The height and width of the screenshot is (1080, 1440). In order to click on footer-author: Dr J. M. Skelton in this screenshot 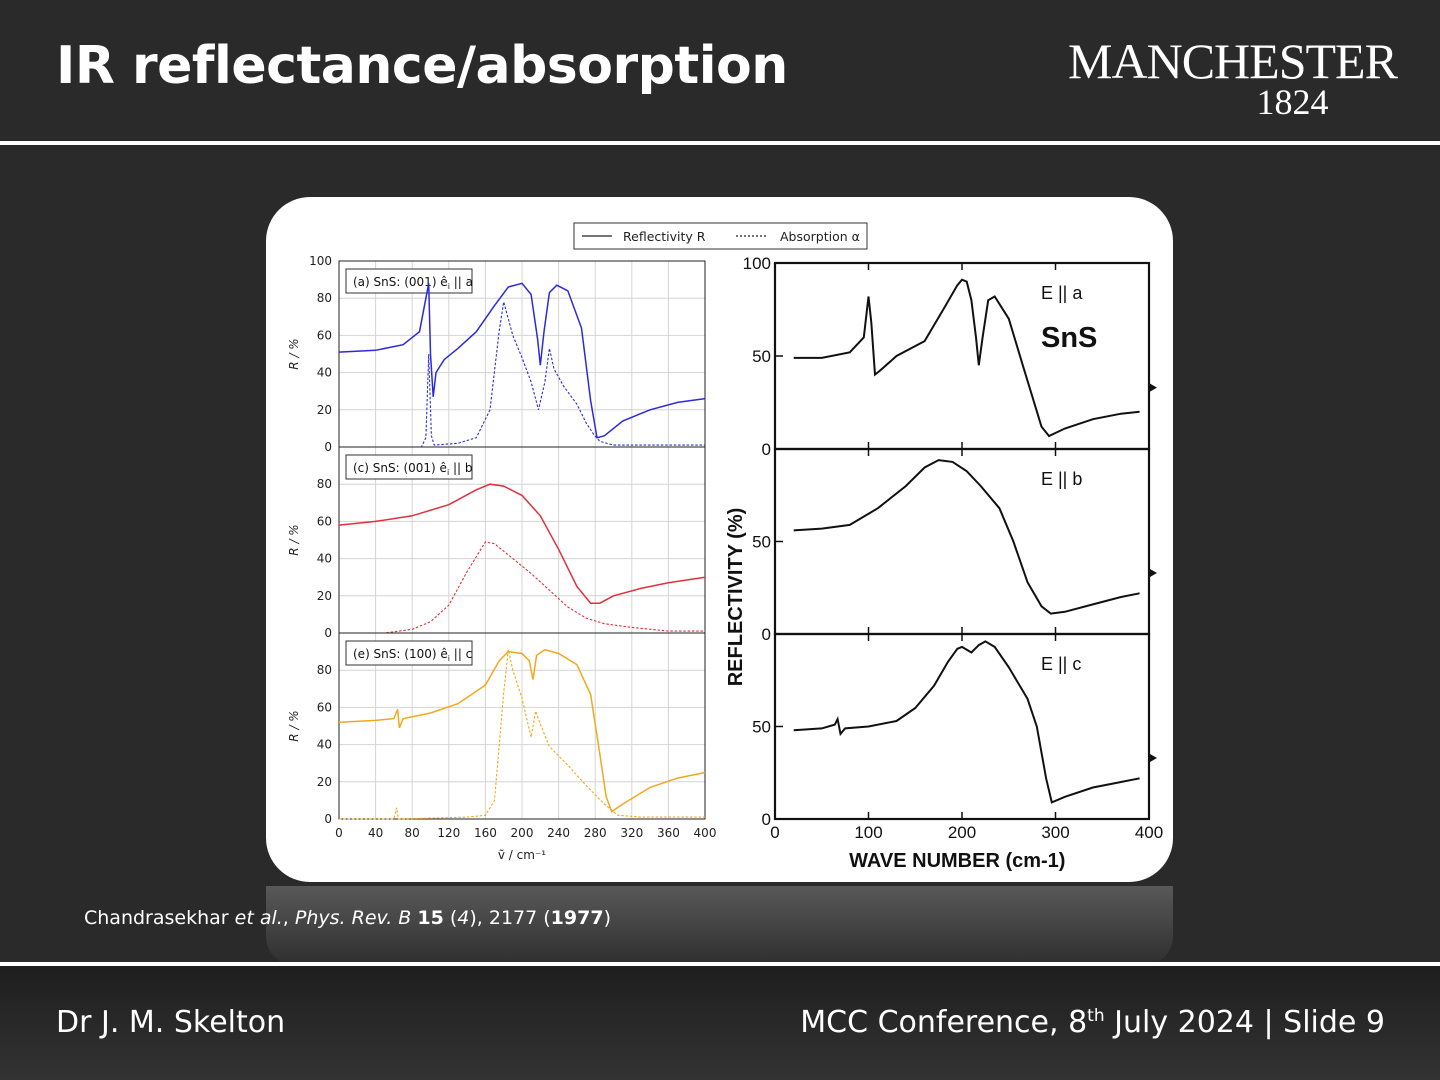, I will do `click(171, 1022)`.